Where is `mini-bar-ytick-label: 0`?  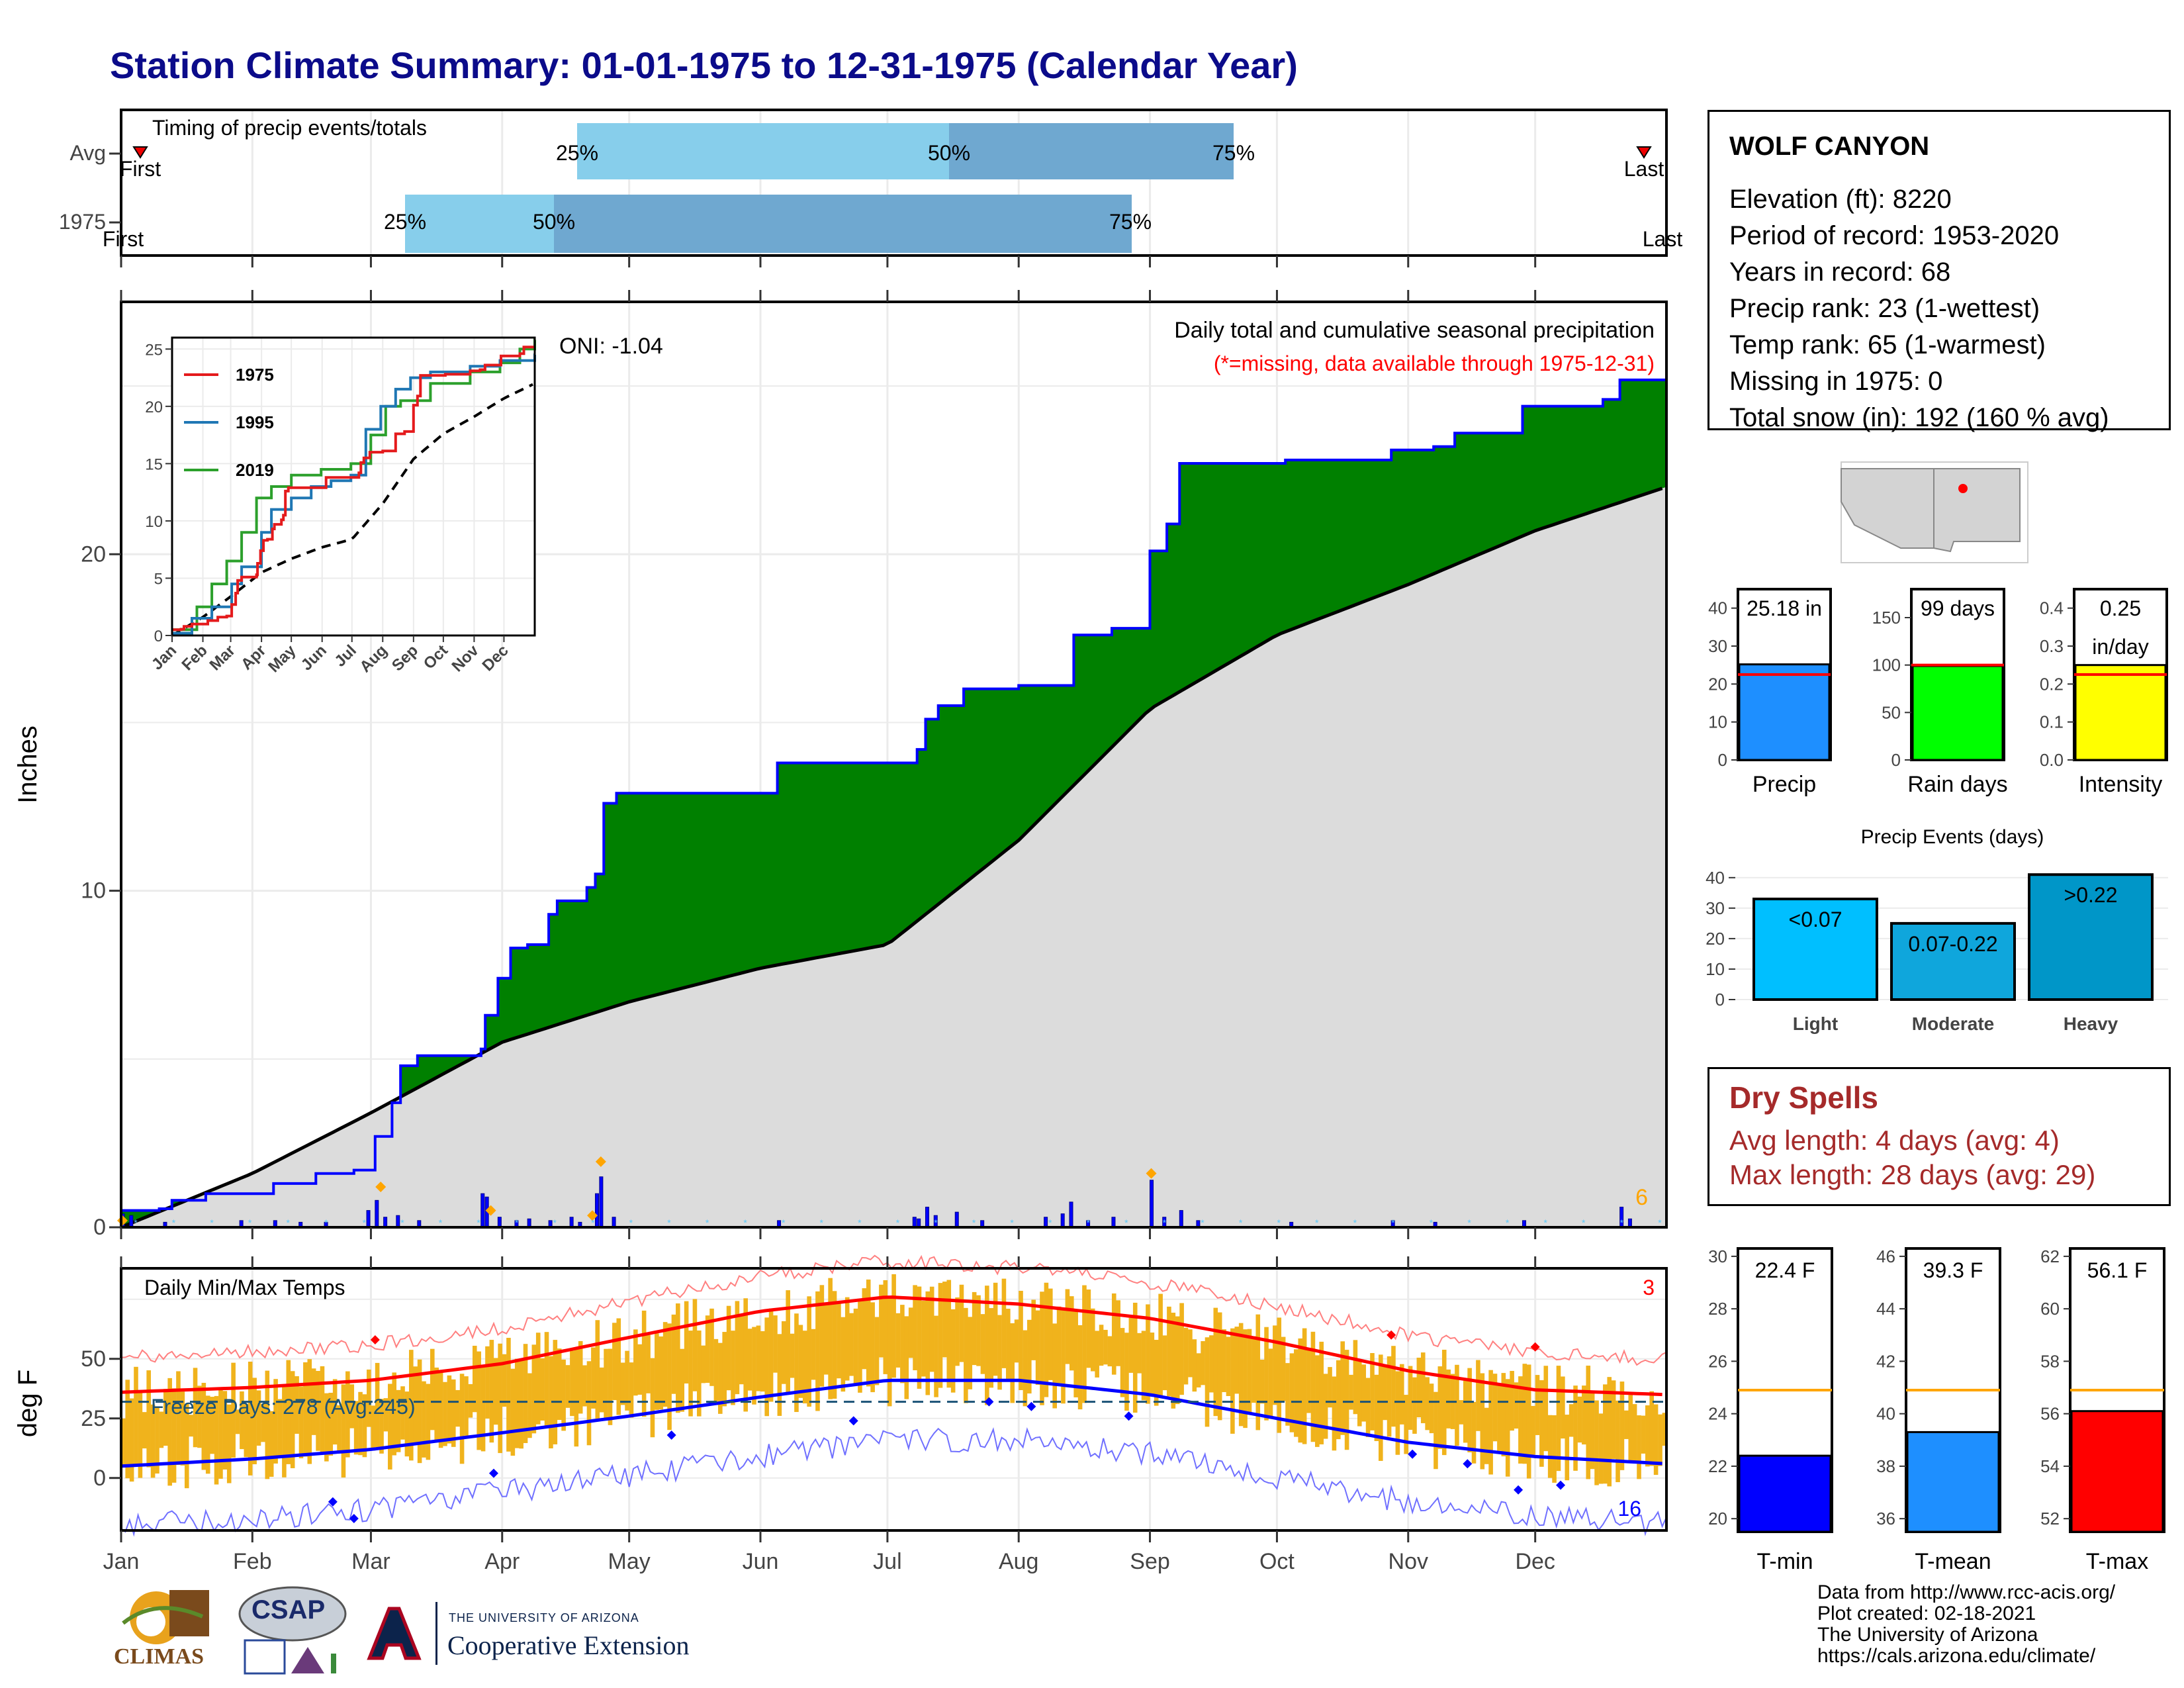
mini-bar-ytick-label: 0 is located at coordinates (1896, 760).